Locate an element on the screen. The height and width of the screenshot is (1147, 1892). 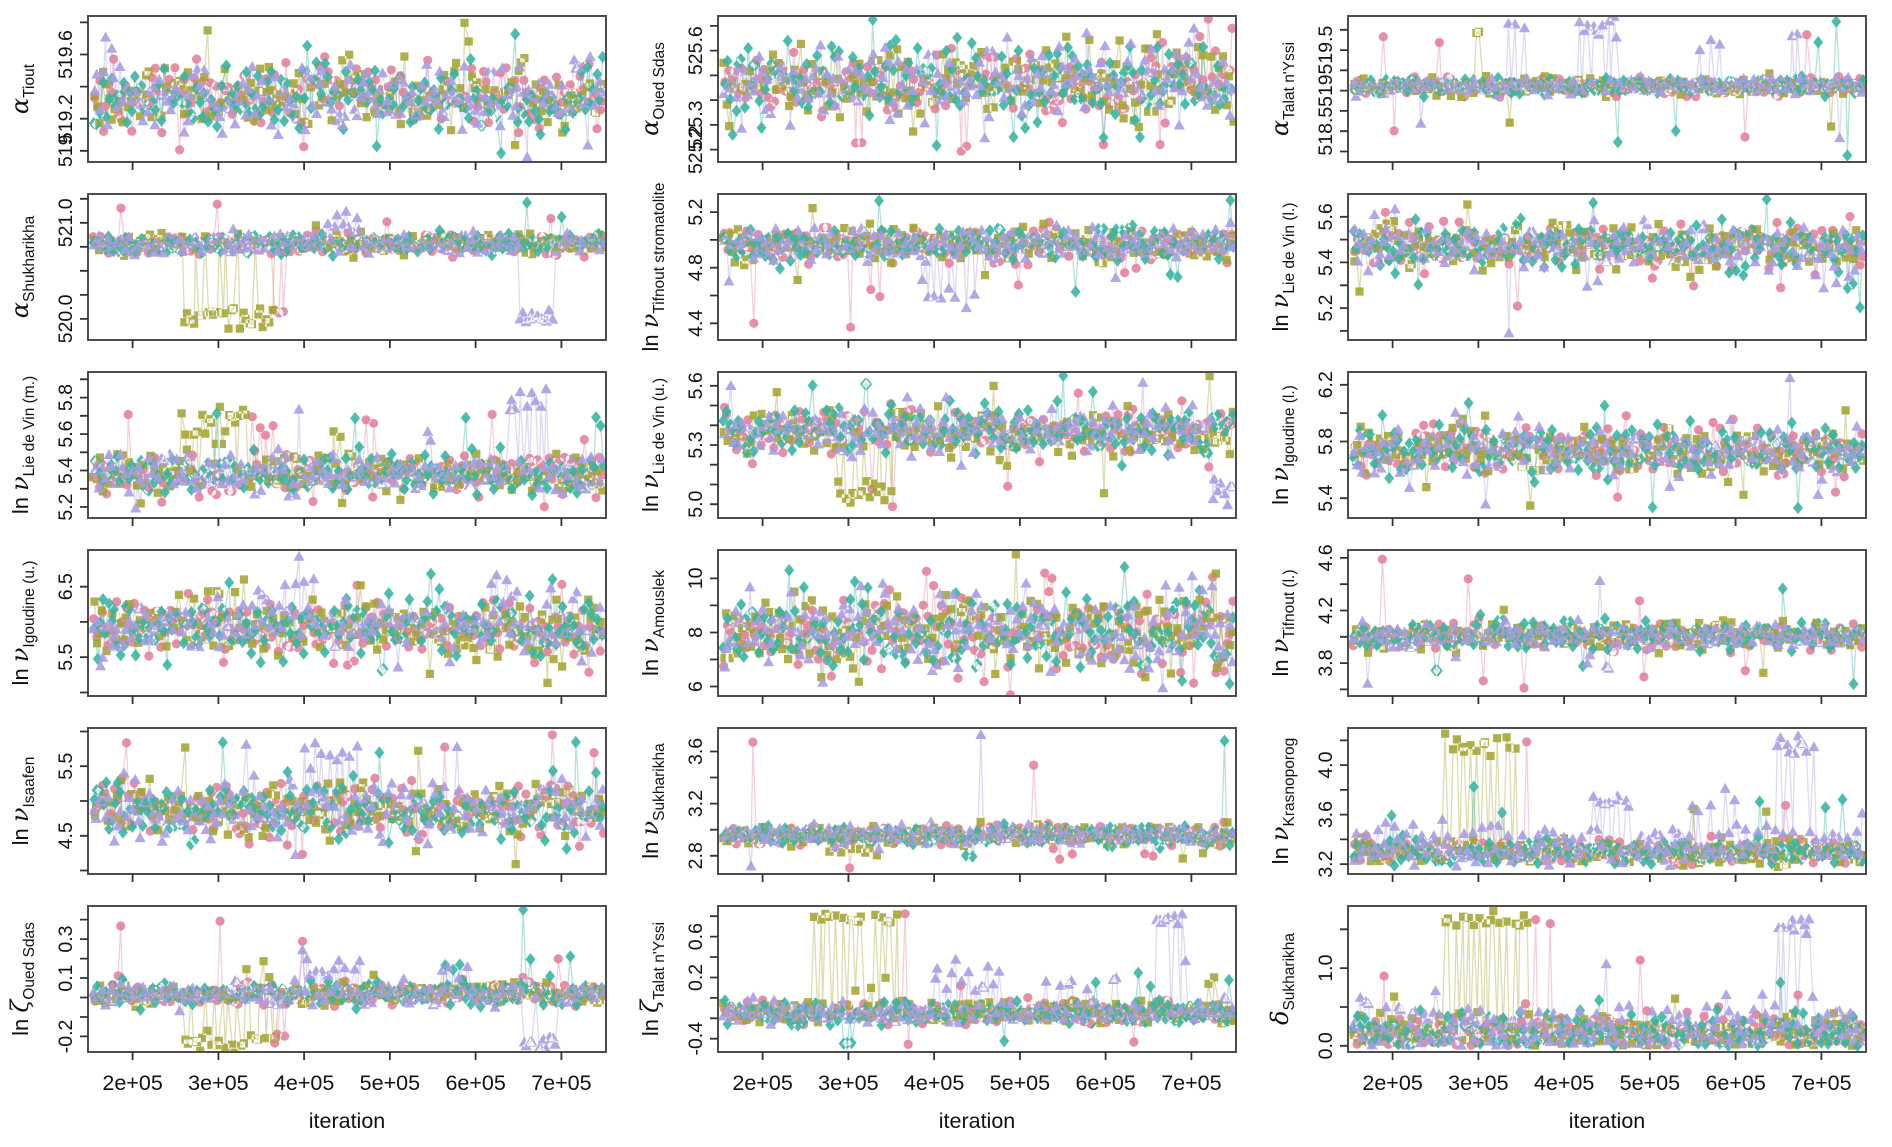
y-tick-label: 10 is located at coordinates (696, 578).